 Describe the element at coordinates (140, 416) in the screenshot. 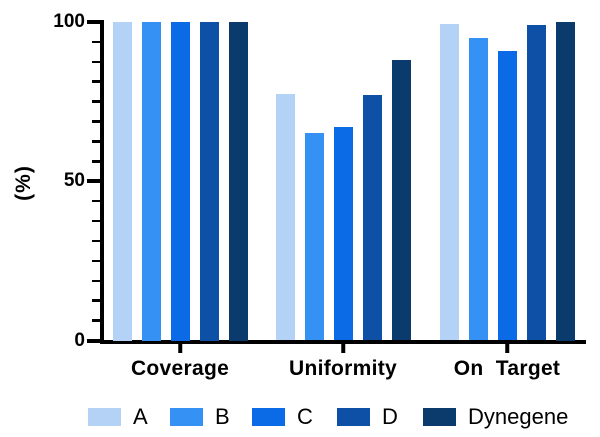

I see `legend-label-a: A` at that location.